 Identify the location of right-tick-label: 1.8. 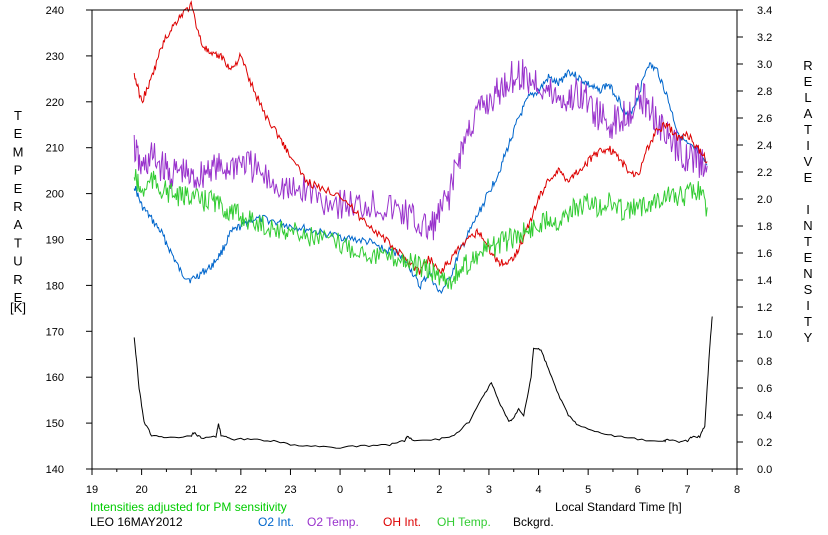
(764, 227).